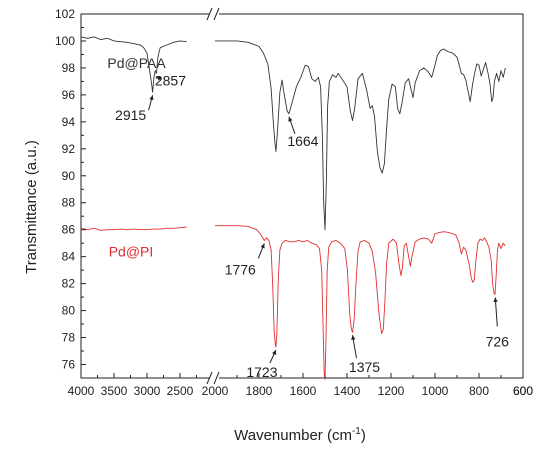  I want to click on annotation-label: 1664, so click(302, 141).